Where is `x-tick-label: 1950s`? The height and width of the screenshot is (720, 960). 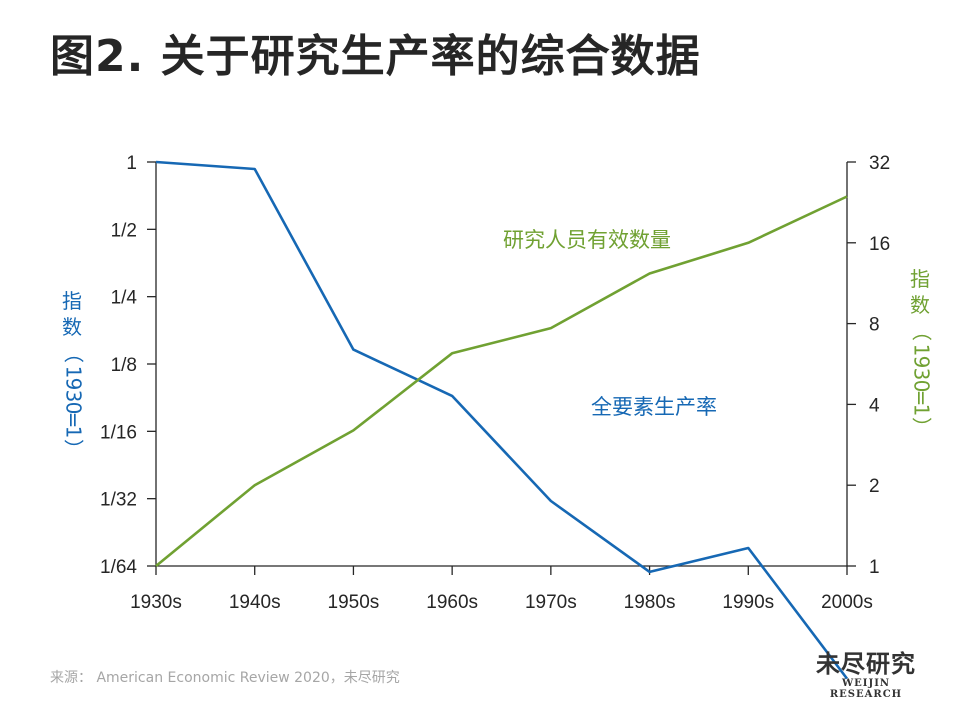
x-tick-label: 1950s is located at coordinates (354, 602).